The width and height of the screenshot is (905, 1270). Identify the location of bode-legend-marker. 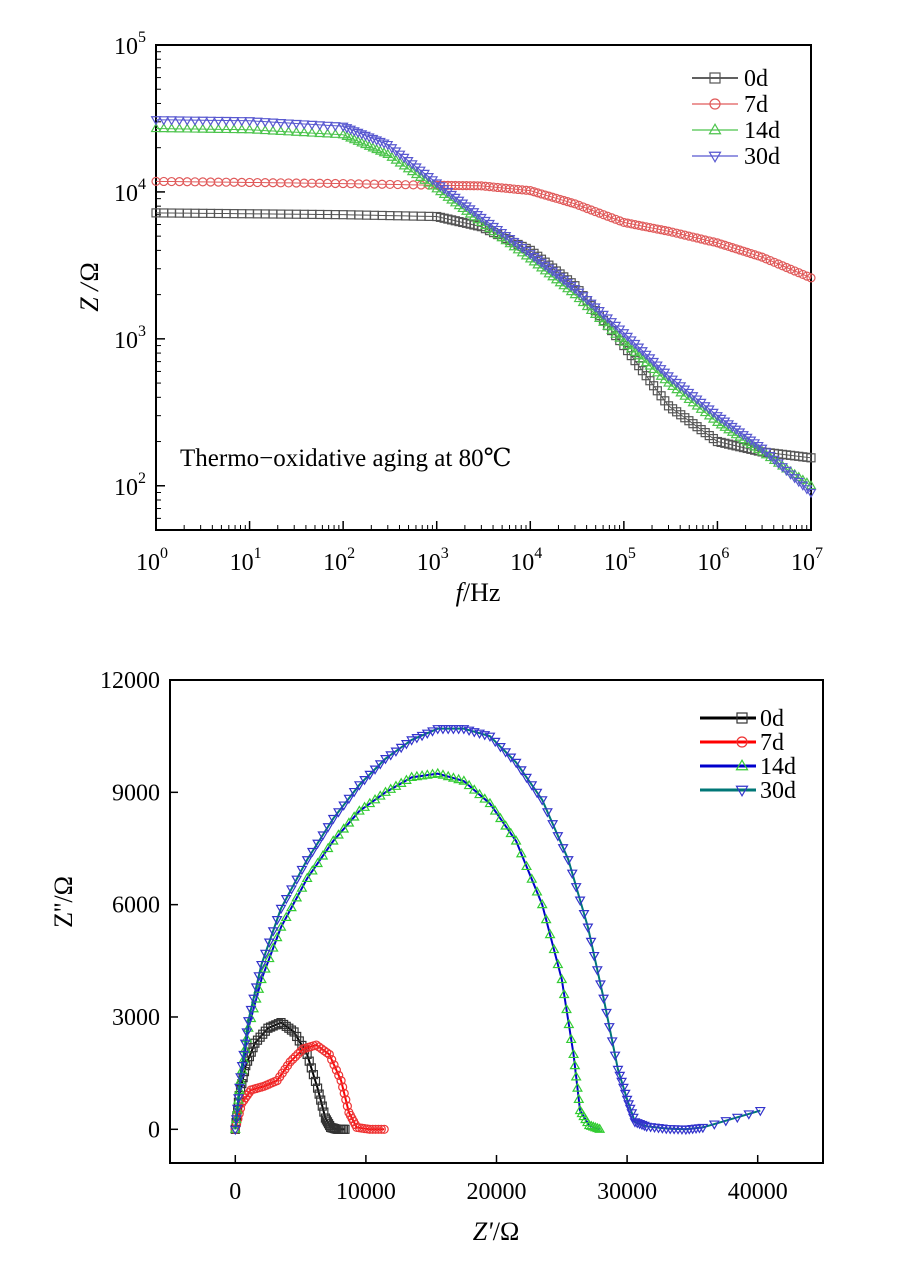
(715, 104).